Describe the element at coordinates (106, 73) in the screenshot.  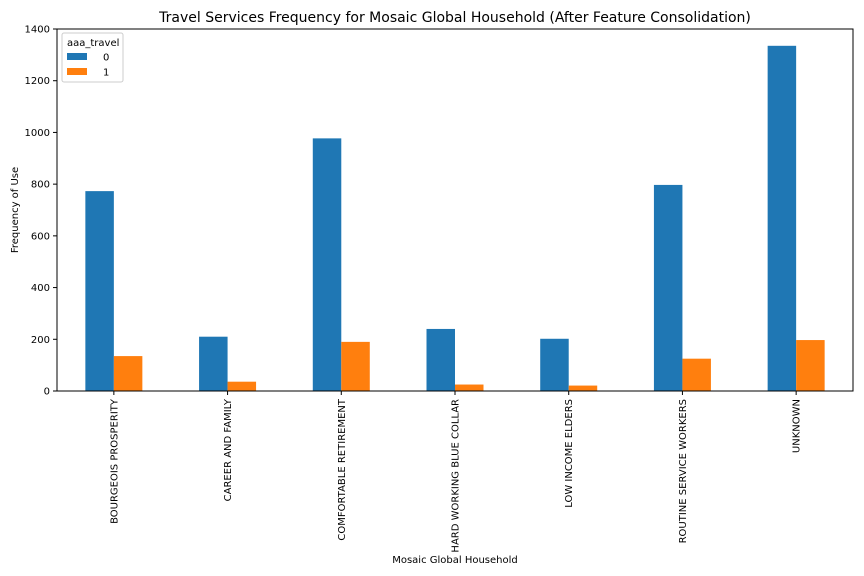
I see `legend-label-1: 1` at that location.